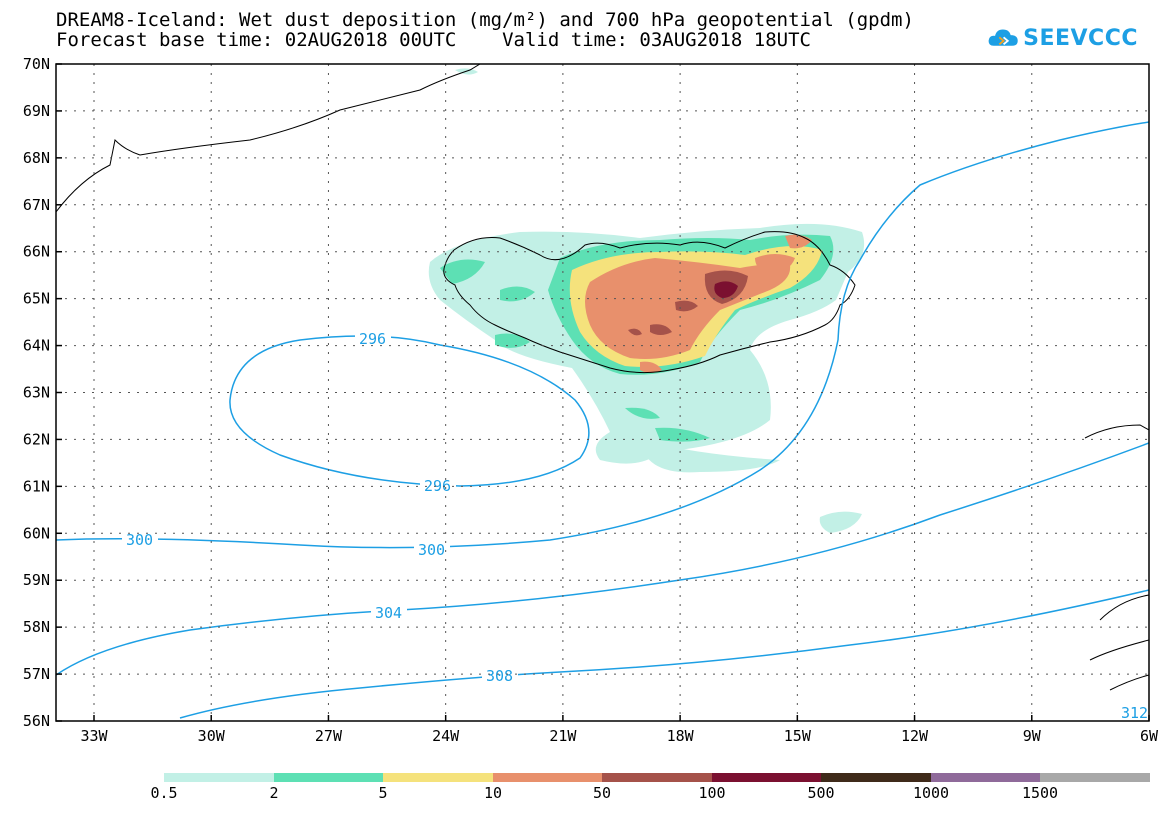 The width and height of the screenshot is (1175, 815). Describe the element at coordinates (36, 252) in the screenshot. I see `lat-label: 66N` at that location.